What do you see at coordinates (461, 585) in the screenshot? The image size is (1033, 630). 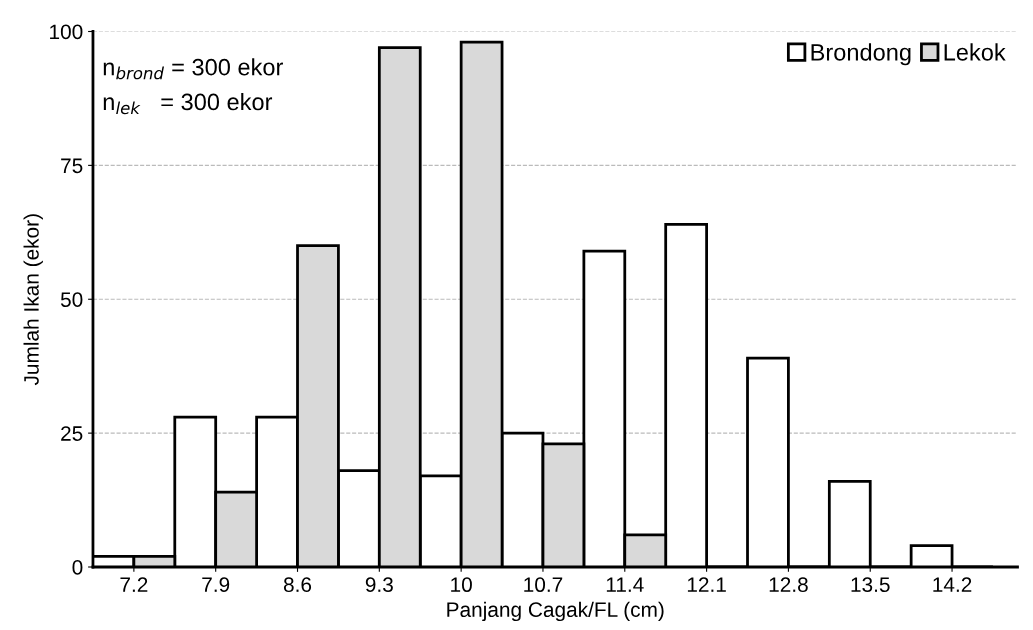 I see `x-tick-label: 10` at bounding box center [461, 585].